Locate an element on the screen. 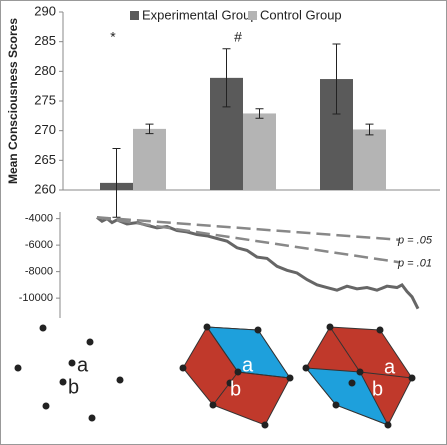 This screenshot has width=447, height=445. dots-figure: a b is located at coordinates (69, 373).